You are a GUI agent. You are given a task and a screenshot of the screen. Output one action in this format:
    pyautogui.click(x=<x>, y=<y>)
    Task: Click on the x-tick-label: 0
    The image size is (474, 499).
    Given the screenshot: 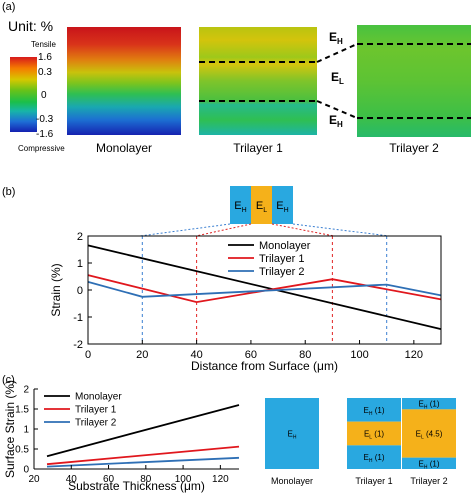 What is the action you would take?
    pyautogui.click(x=88, y=355)
    